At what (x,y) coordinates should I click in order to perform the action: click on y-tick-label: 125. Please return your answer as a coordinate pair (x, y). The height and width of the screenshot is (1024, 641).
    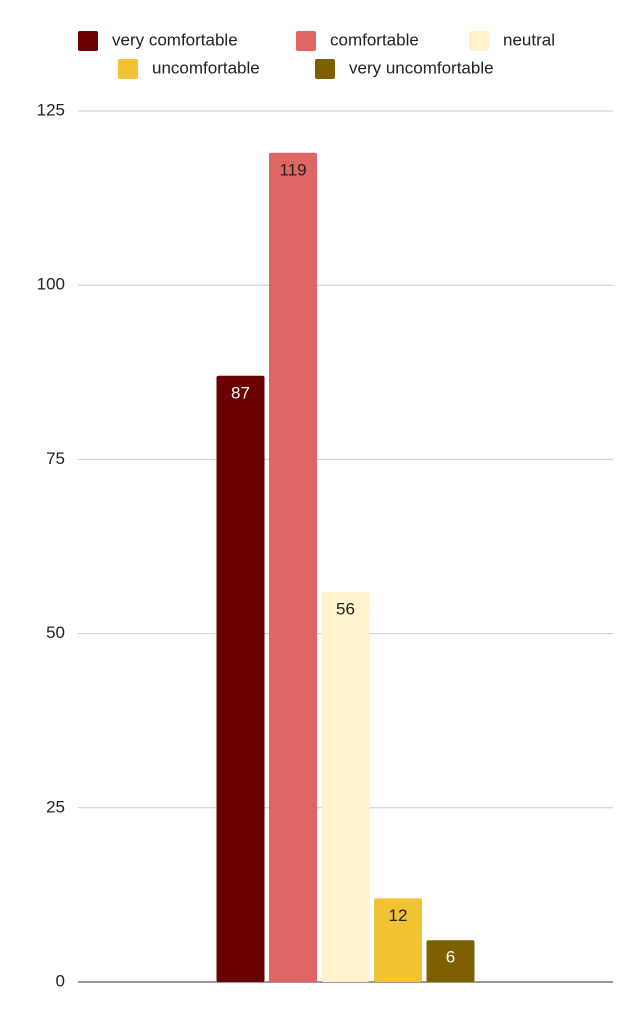
    Looking at the image, I should click on (51, 109).